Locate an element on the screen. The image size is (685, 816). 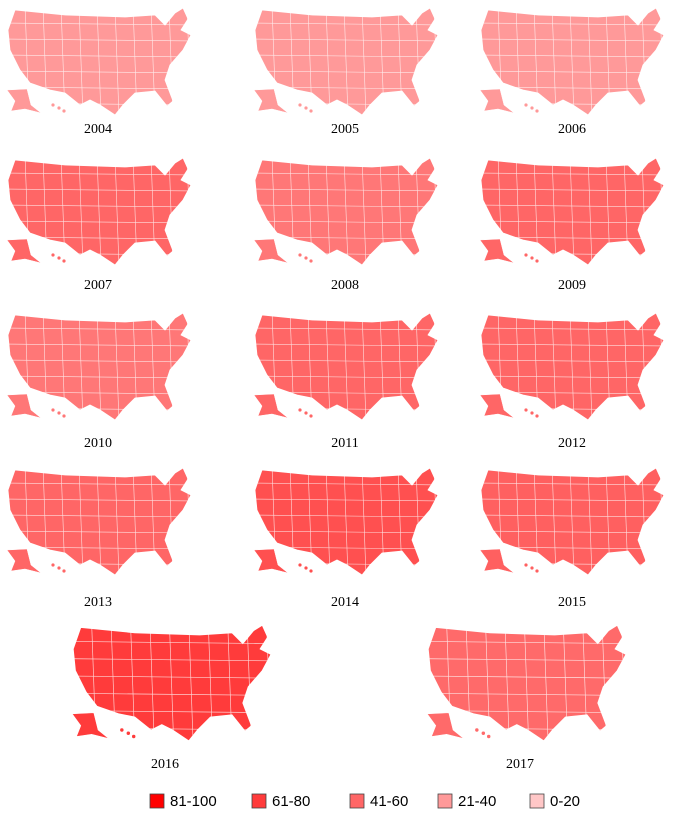
legend-label: 41-60 is located at coordinates (389, 801).